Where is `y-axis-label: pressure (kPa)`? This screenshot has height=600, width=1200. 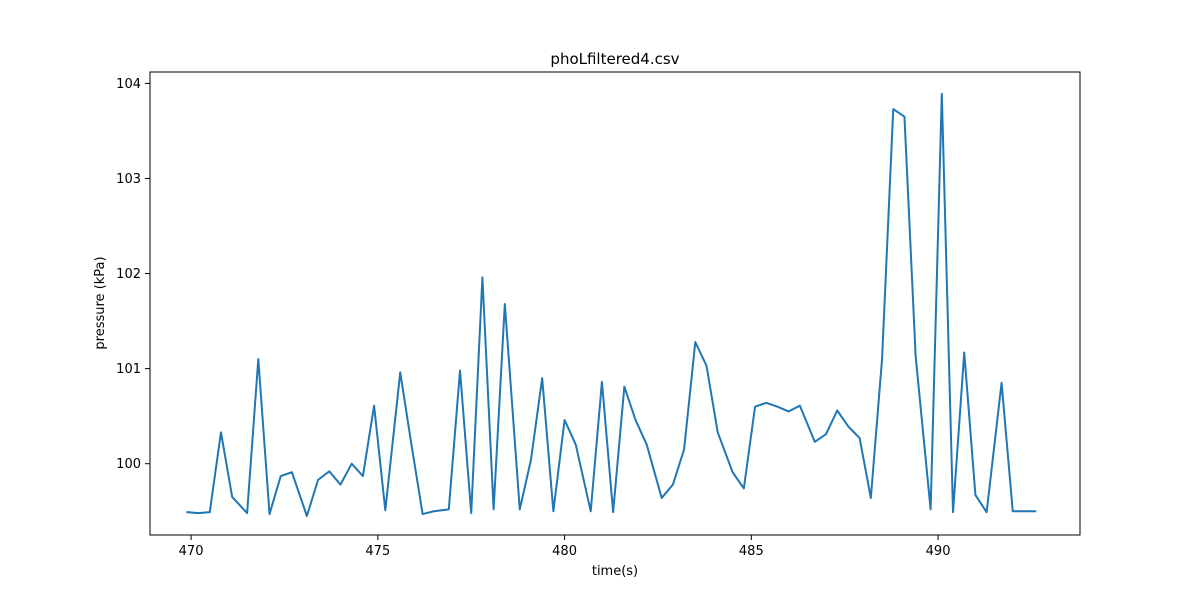
y-axis-label: pressure (kPa) is located at coordinates (100, 302).